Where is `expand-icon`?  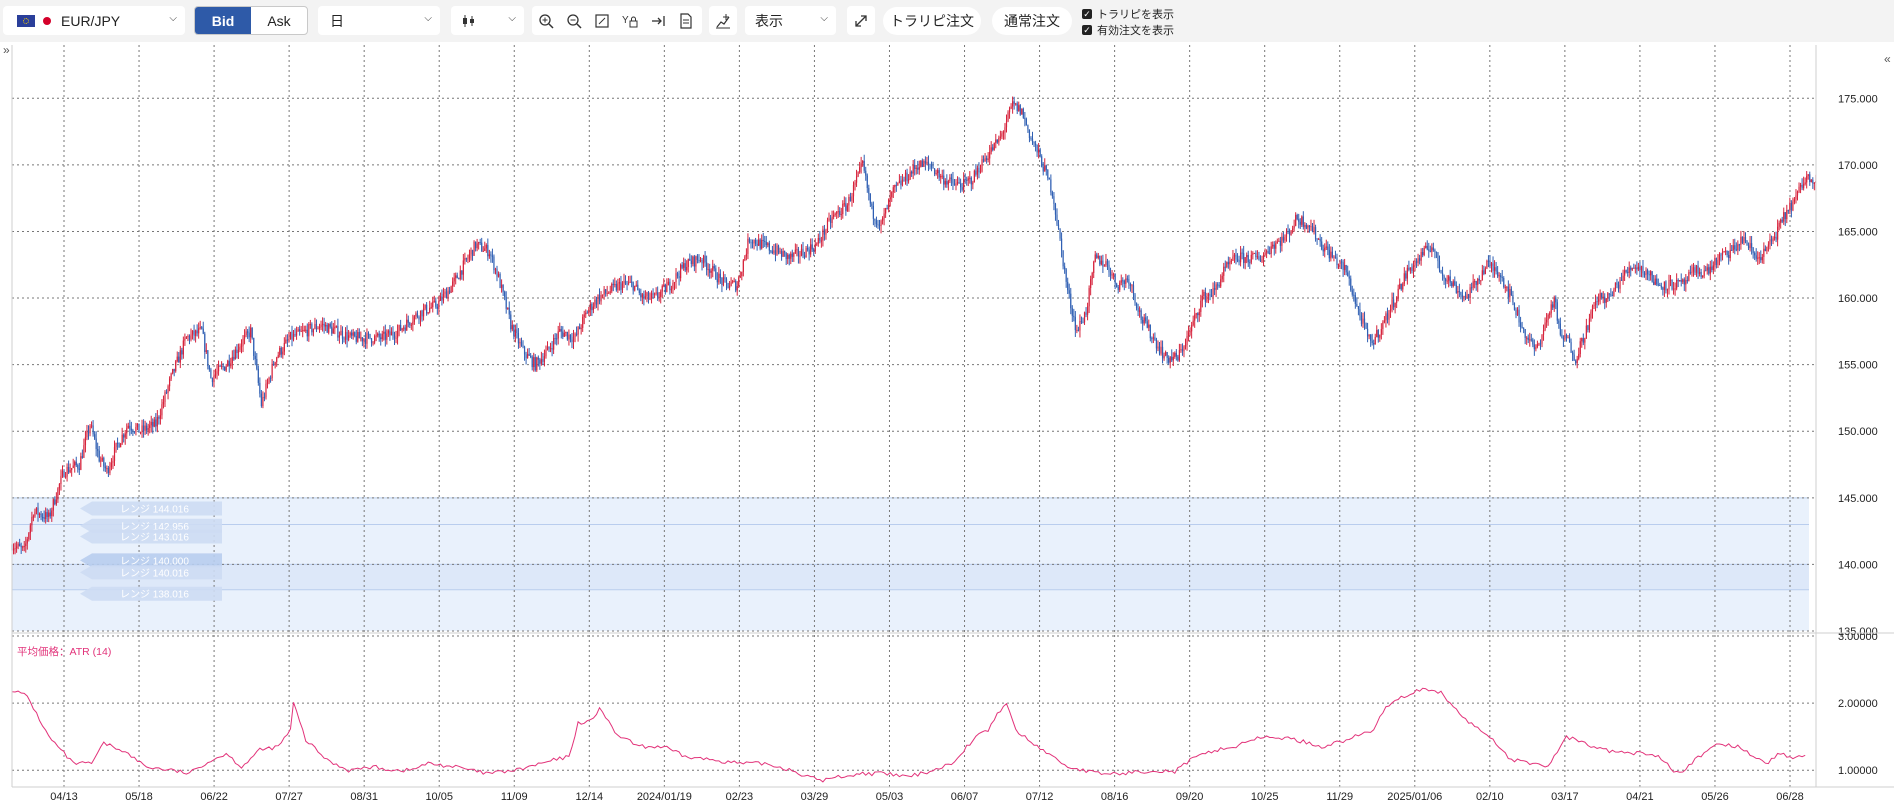 expand-icon is located at coordinates (861, 20).